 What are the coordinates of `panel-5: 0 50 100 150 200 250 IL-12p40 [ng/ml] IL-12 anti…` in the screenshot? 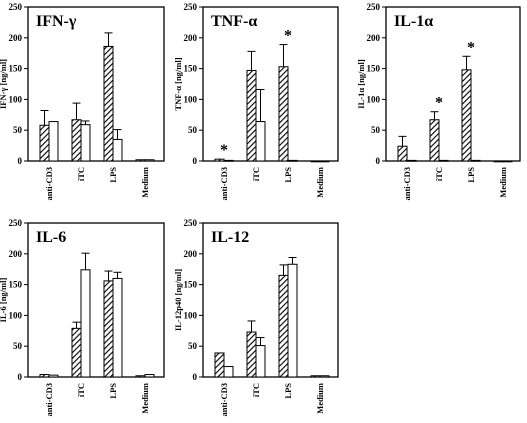 It's located at (256, 317).